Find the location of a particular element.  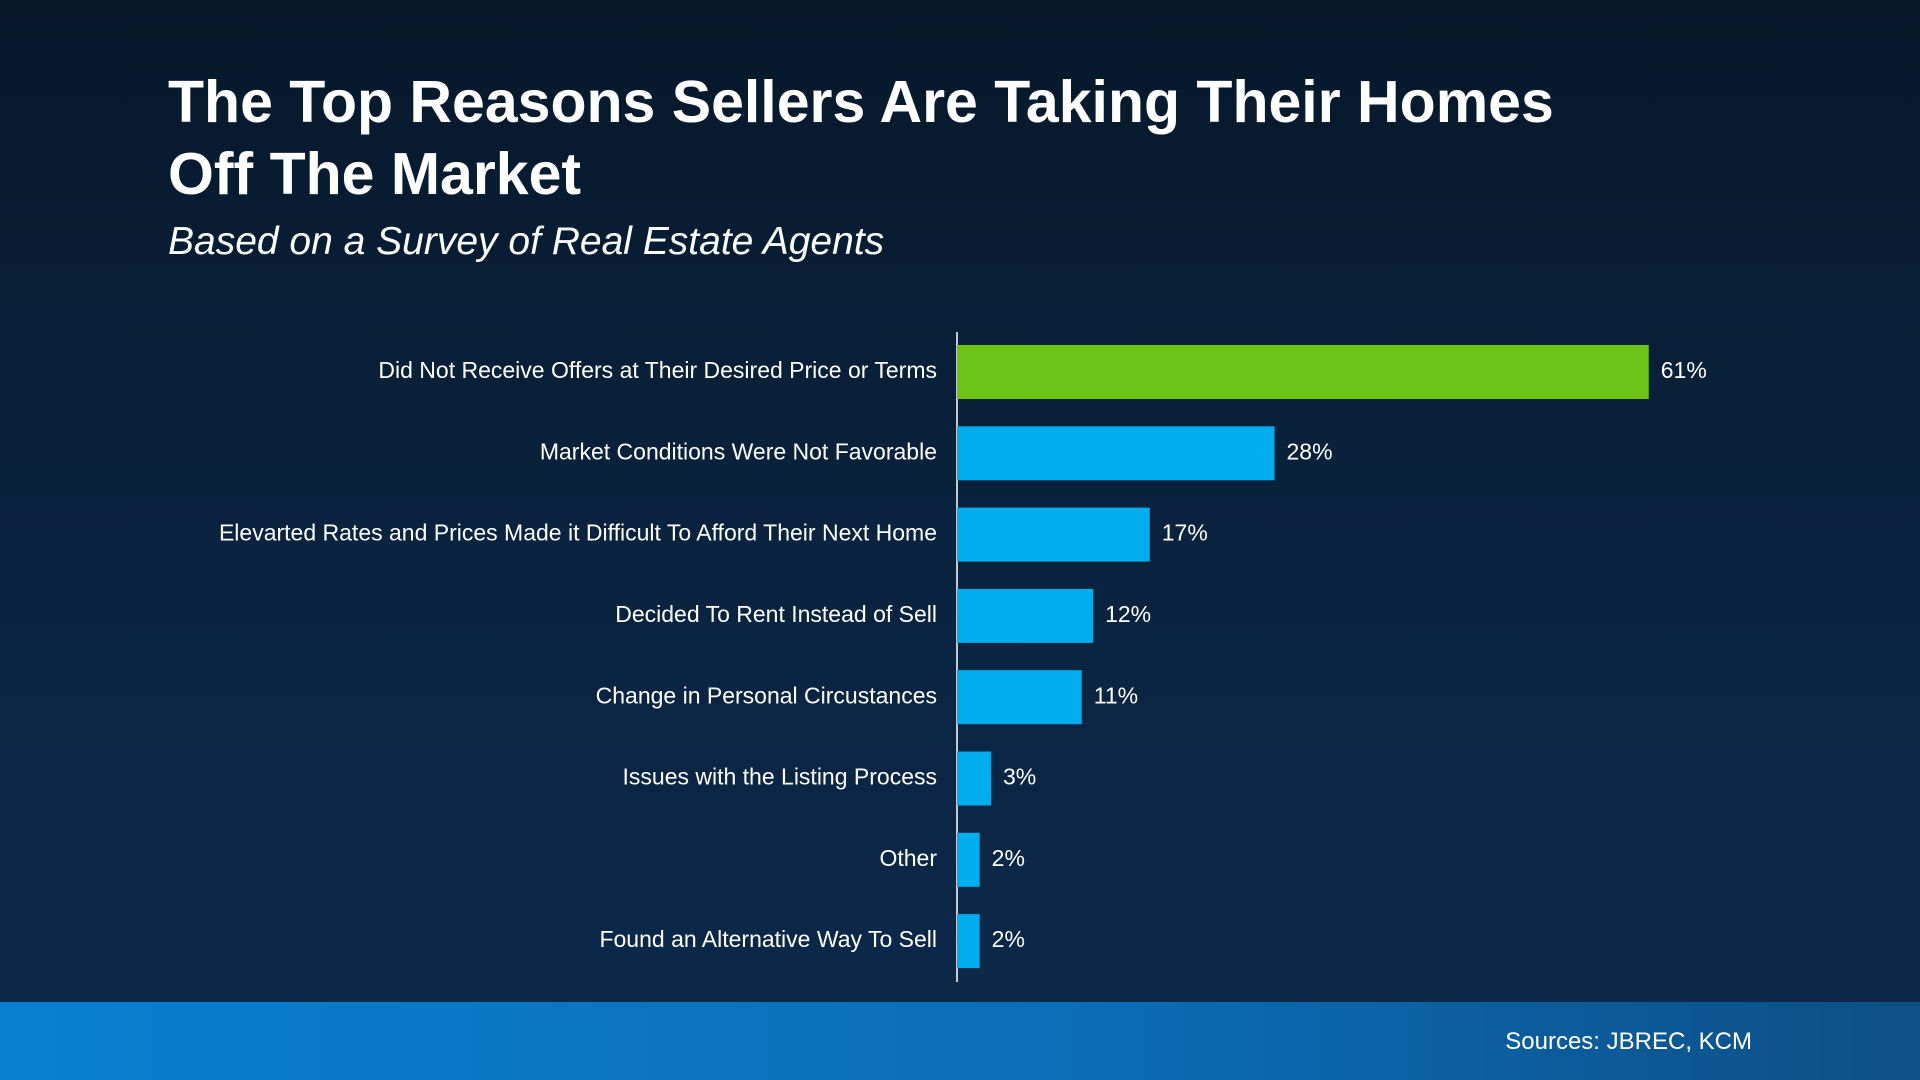

category-label: Other is located at coordinates (908, 858).